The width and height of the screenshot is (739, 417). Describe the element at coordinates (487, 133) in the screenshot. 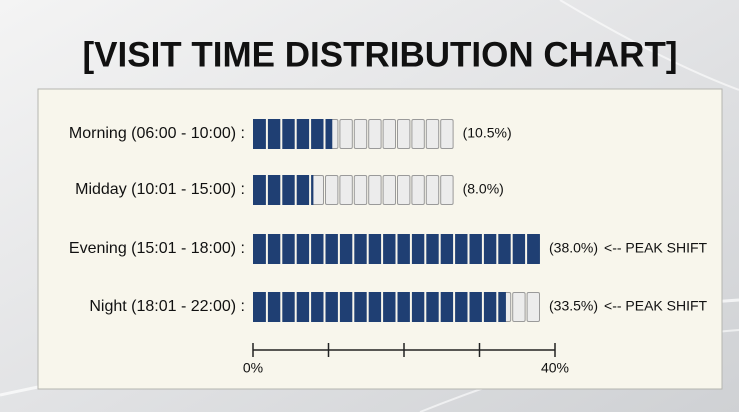

I see `value-label: (10.5%)` at that location.